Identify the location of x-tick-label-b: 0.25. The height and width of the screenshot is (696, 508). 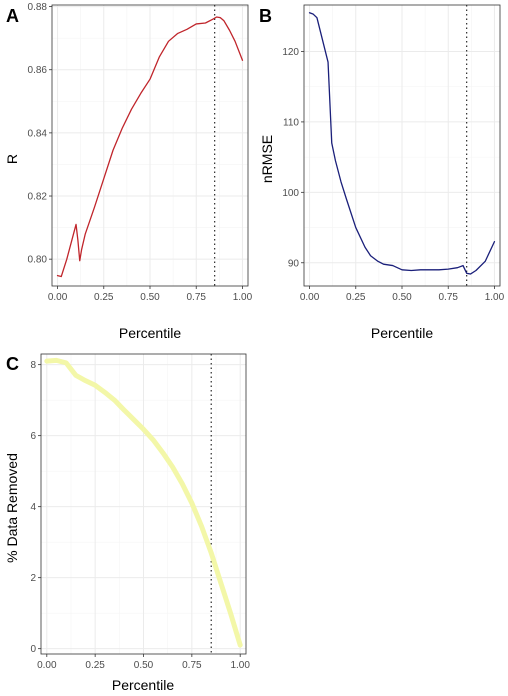
(356, 297).